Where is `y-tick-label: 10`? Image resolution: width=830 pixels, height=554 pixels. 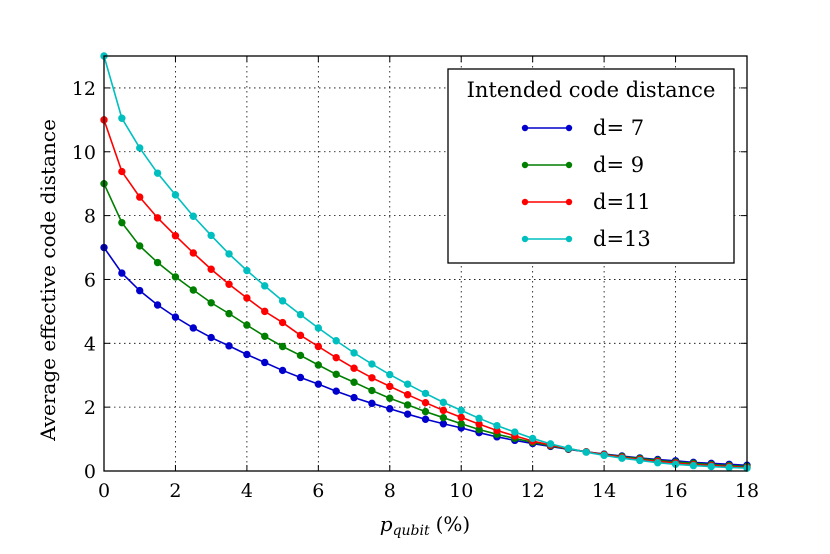 y-tick-label: 10 is located at coordinates (84, 153).